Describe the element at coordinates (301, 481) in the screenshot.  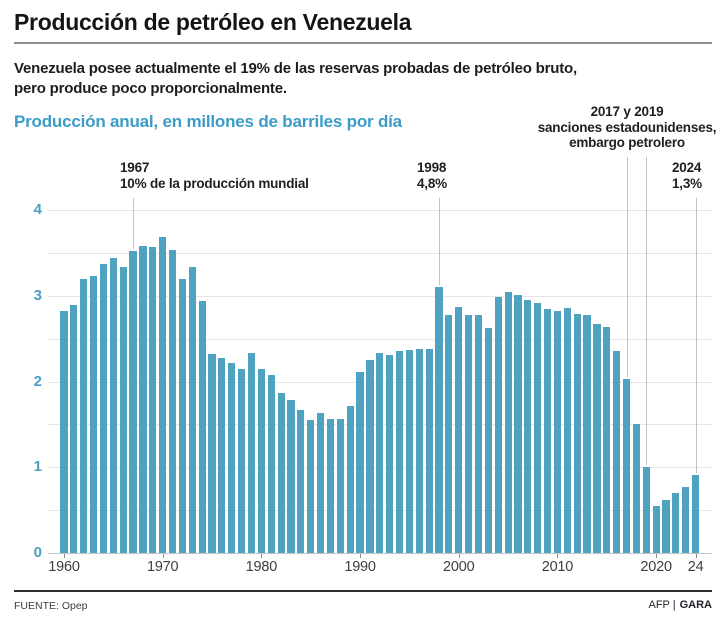
I see `bar-1984` at that location.